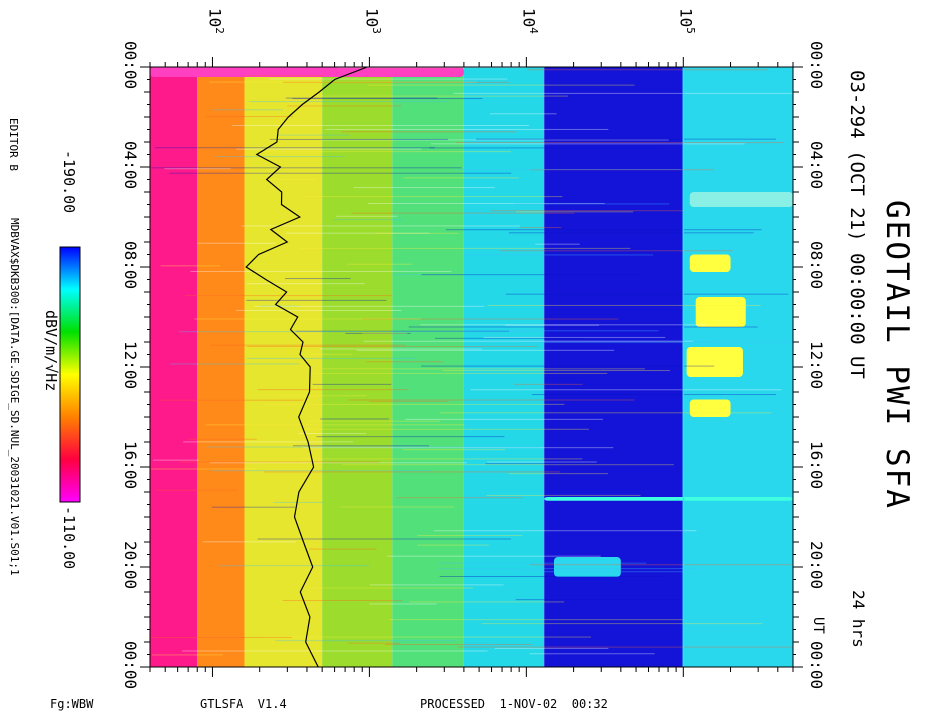 The image size is (945, 720). Describe the element at coordinates (130, 165) in the screenshot. I see `y-tick-label-left: 04:00` at that location.